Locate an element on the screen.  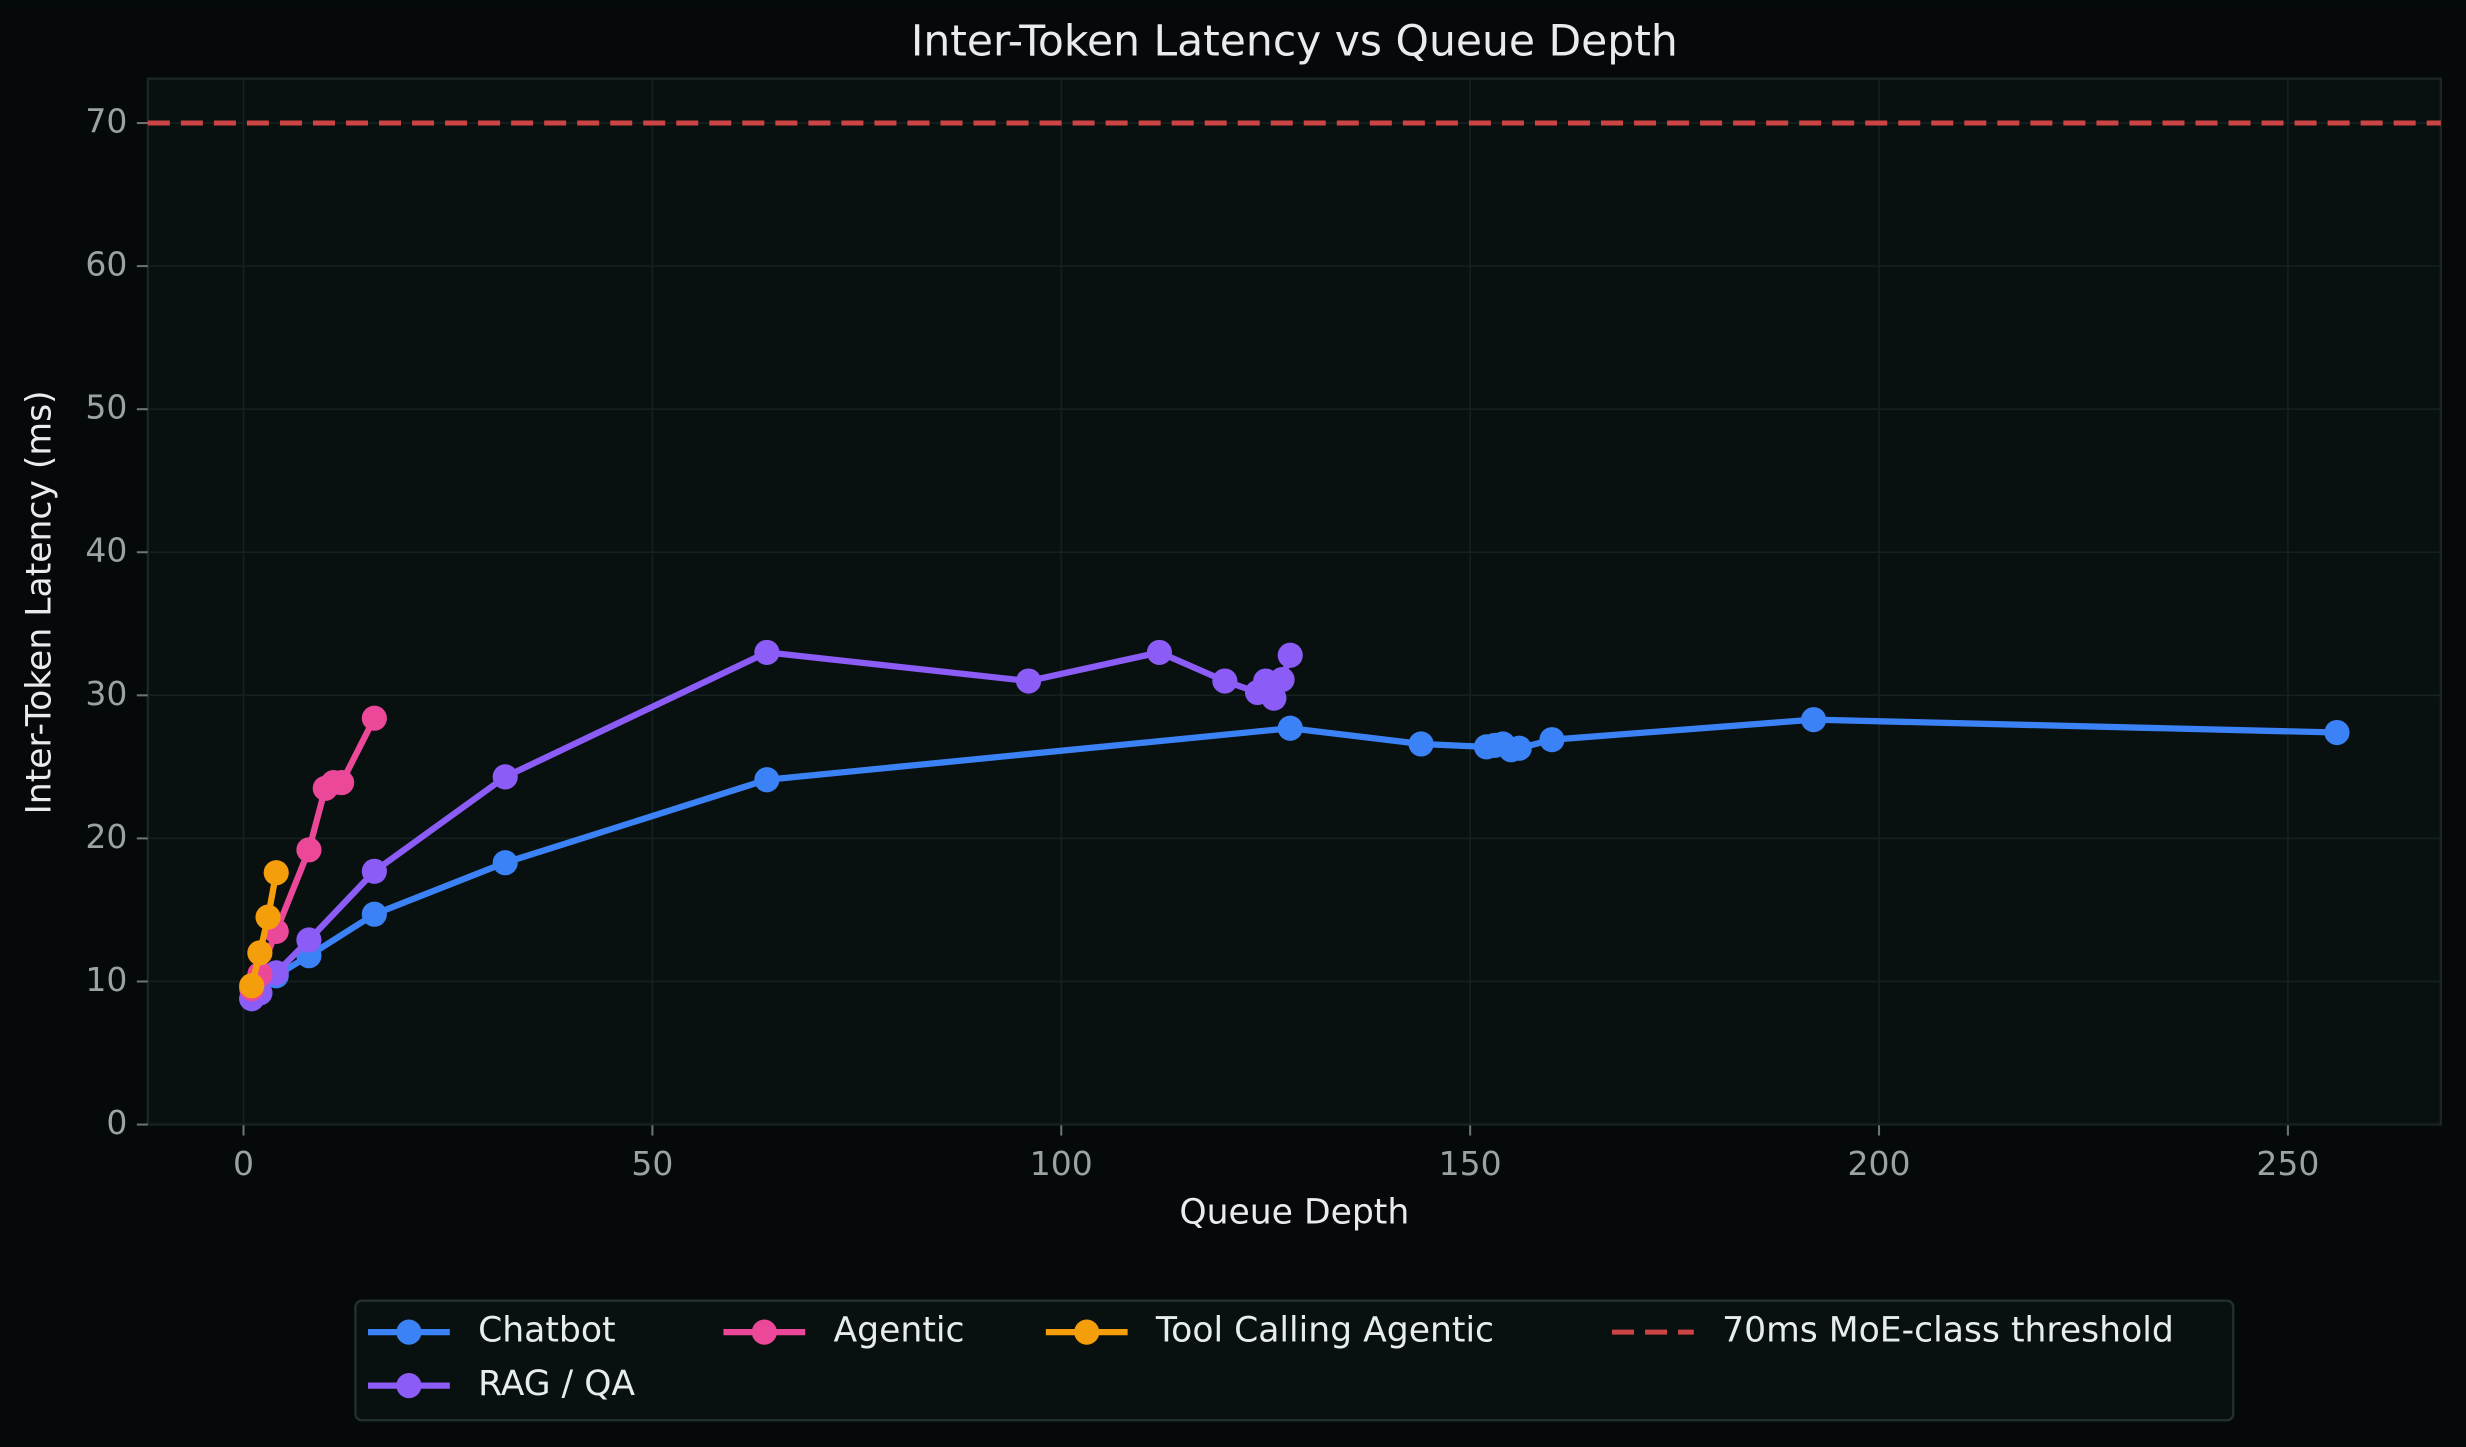
x-tick-label: 250 is located at coordinates (2287, 1163).